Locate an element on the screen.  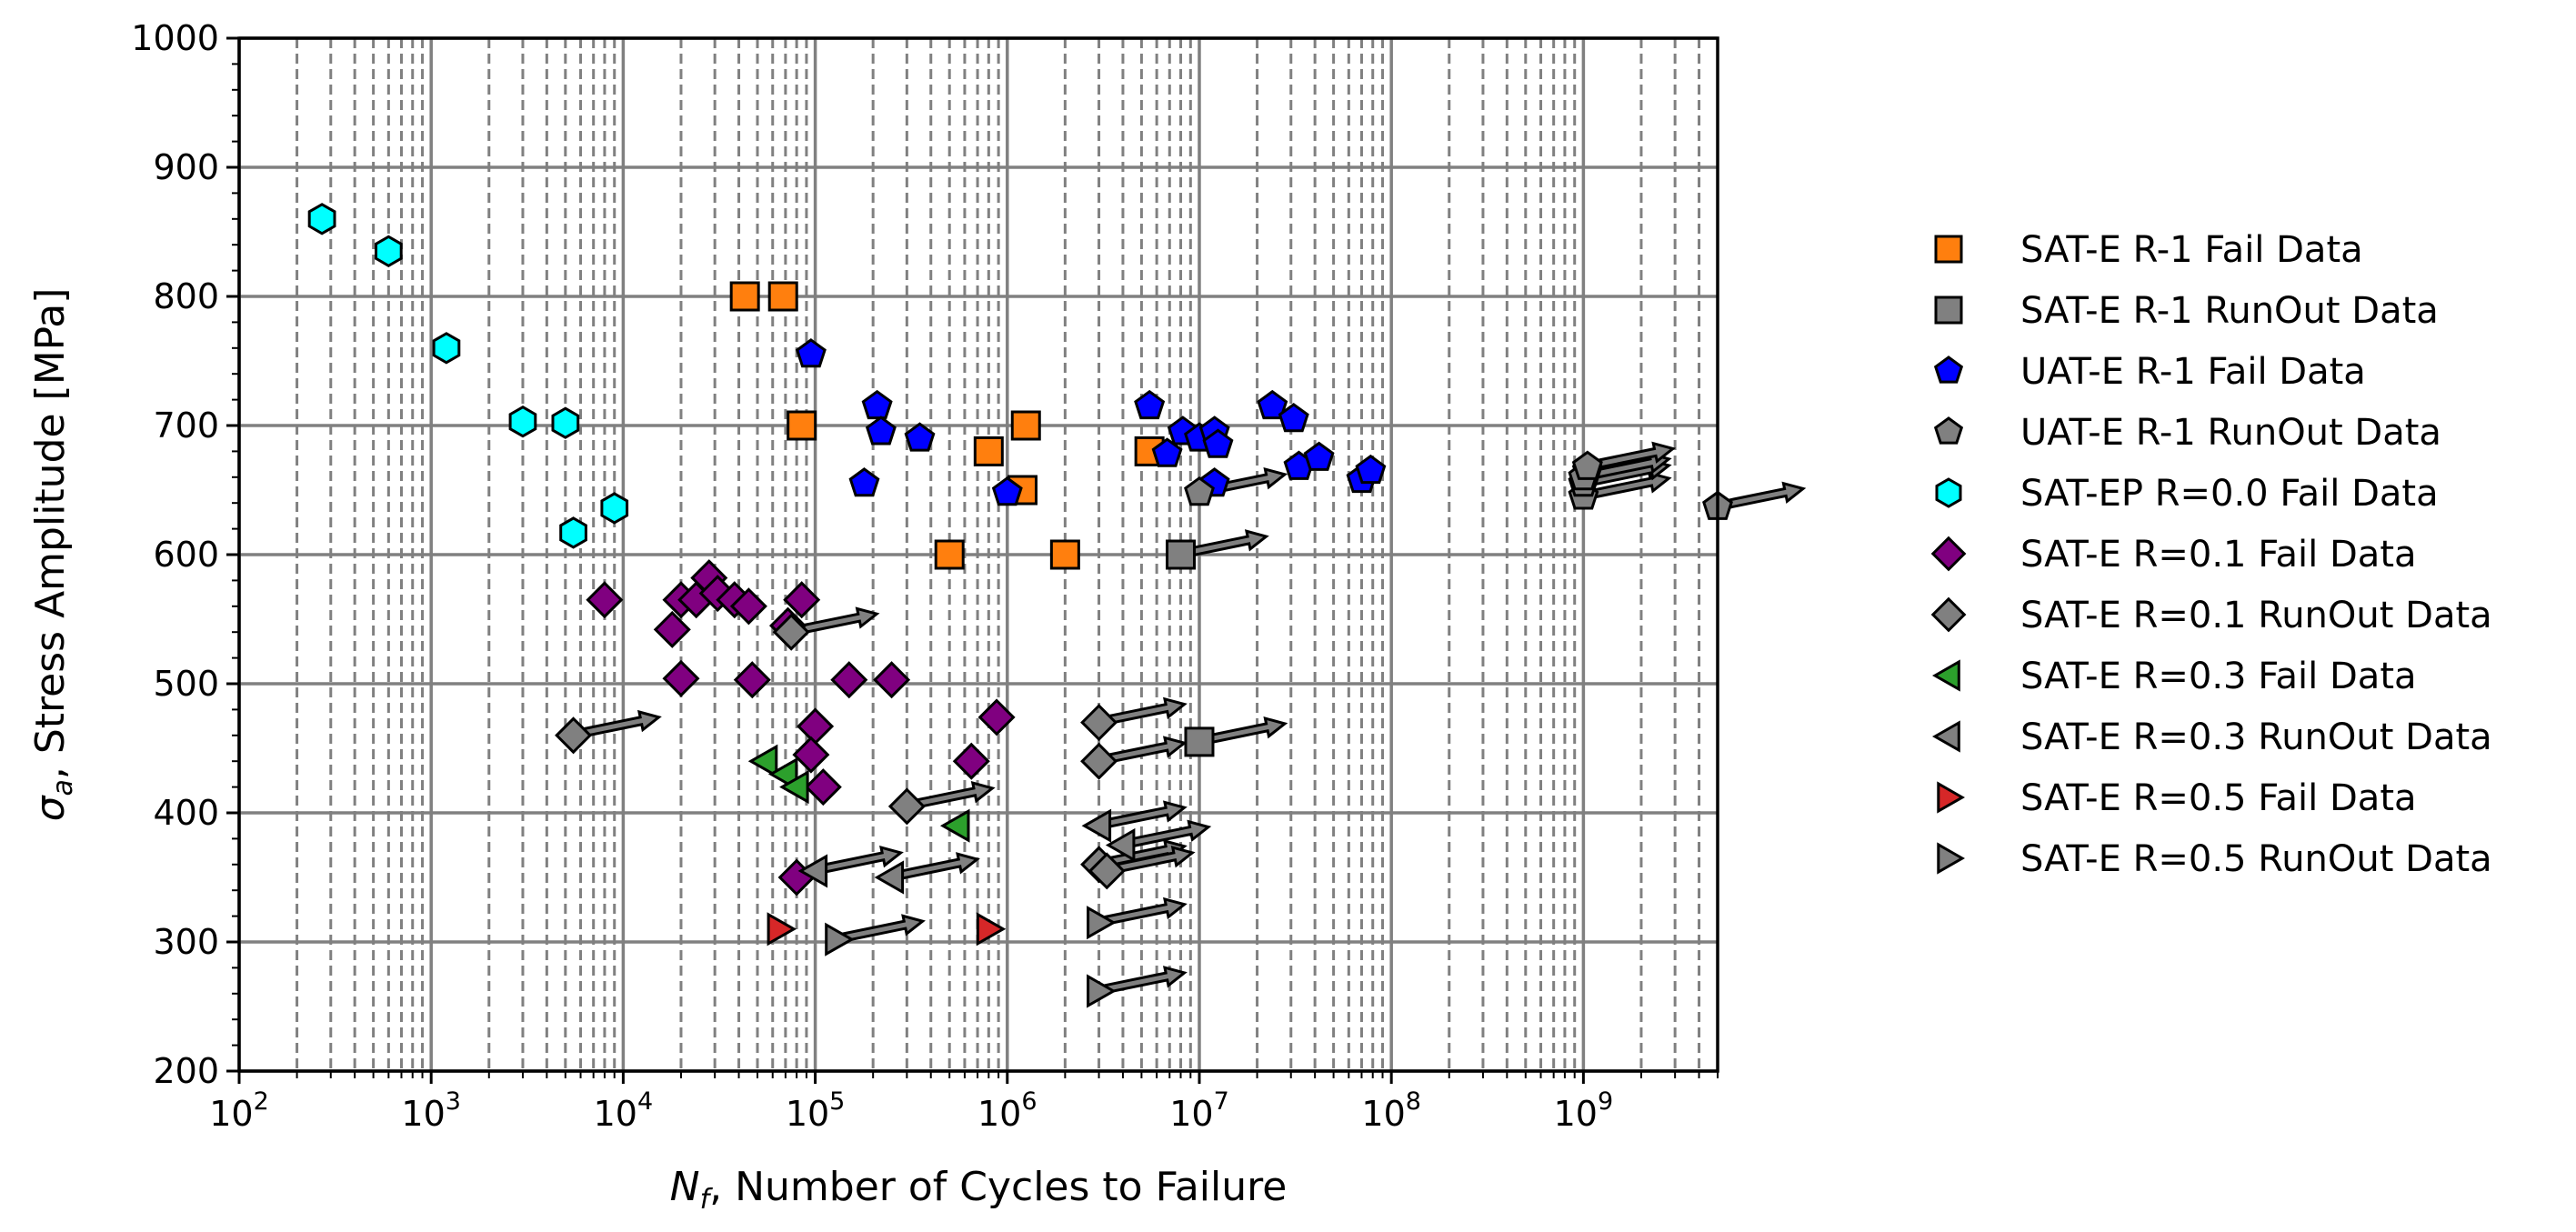
y-tick-label: 600 is located at coordinates (186, 555).